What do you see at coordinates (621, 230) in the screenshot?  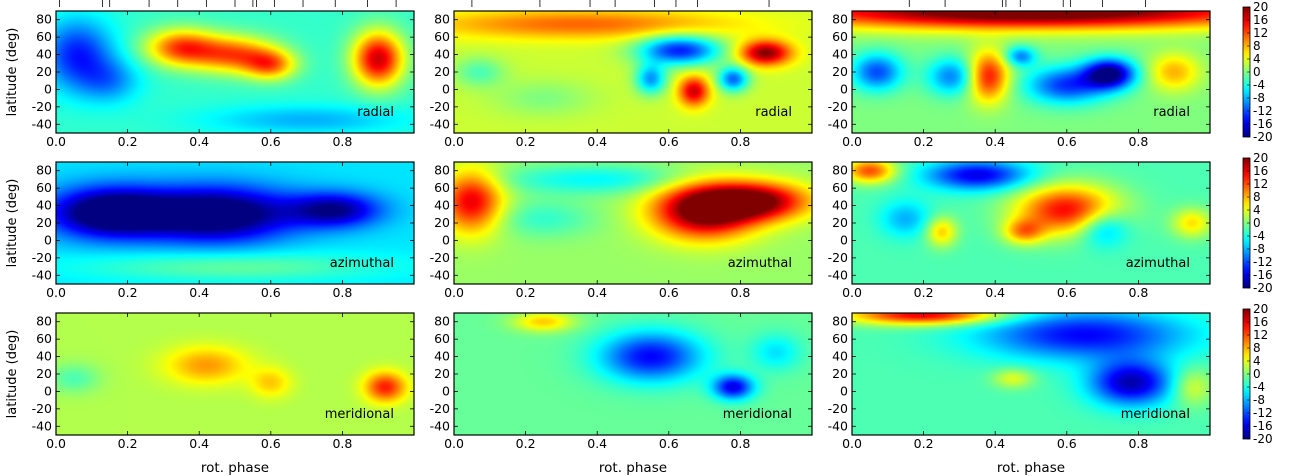 I see `heatmap-panel-azimuthal-1: 0.0 0.2 0.4 0.6 0.8 80 60 40 20 0 -20 -40 azimuthal` at bounding box center [621, 230].